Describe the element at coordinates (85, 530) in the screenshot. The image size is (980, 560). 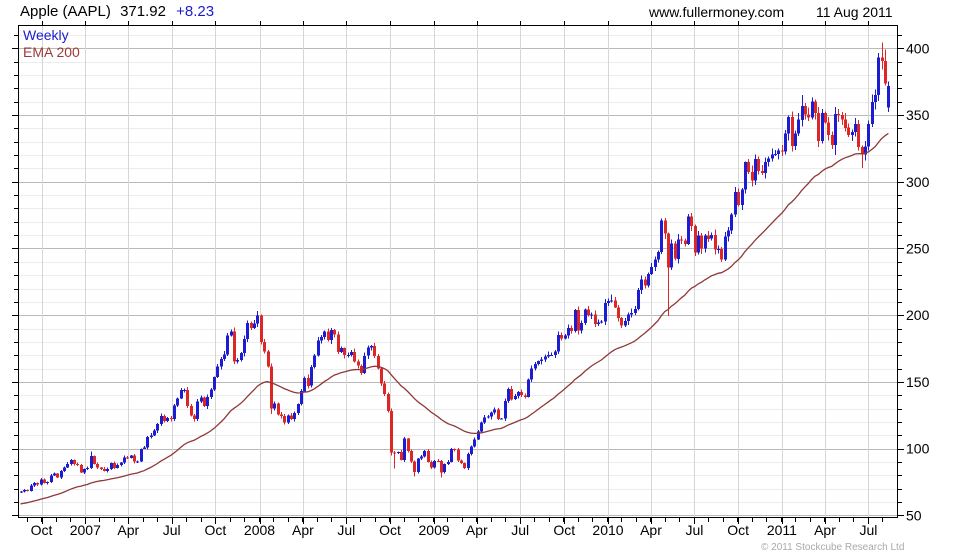
I see `x-axis-label: 2007` at that location.